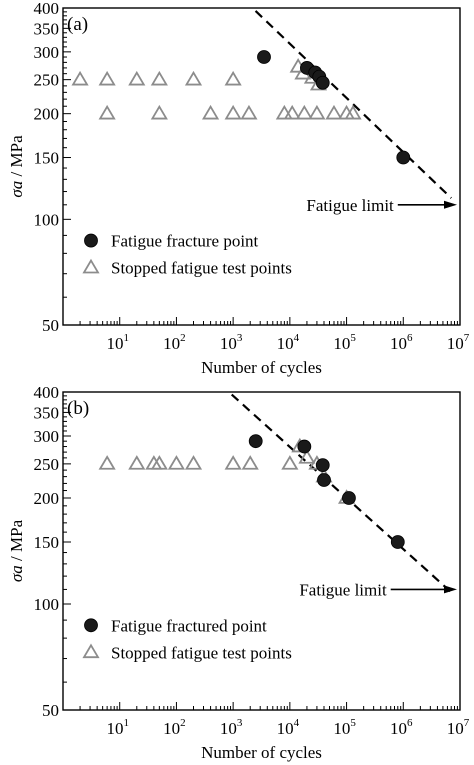  I want to click on legend-label: Fatigue fractured point, so click(189, 625).